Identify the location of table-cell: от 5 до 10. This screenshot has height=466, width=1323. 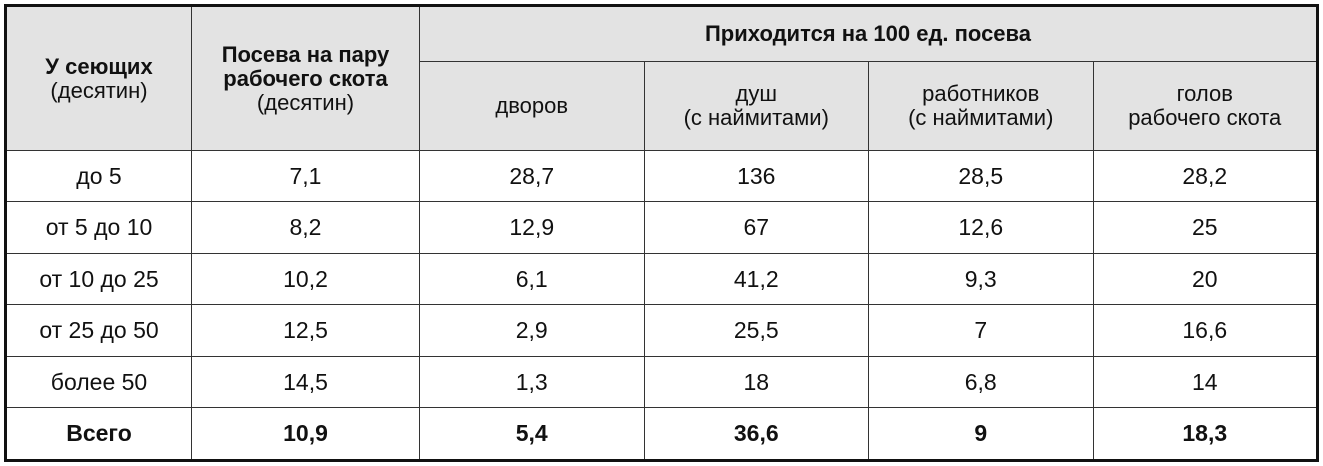
(98, 227).